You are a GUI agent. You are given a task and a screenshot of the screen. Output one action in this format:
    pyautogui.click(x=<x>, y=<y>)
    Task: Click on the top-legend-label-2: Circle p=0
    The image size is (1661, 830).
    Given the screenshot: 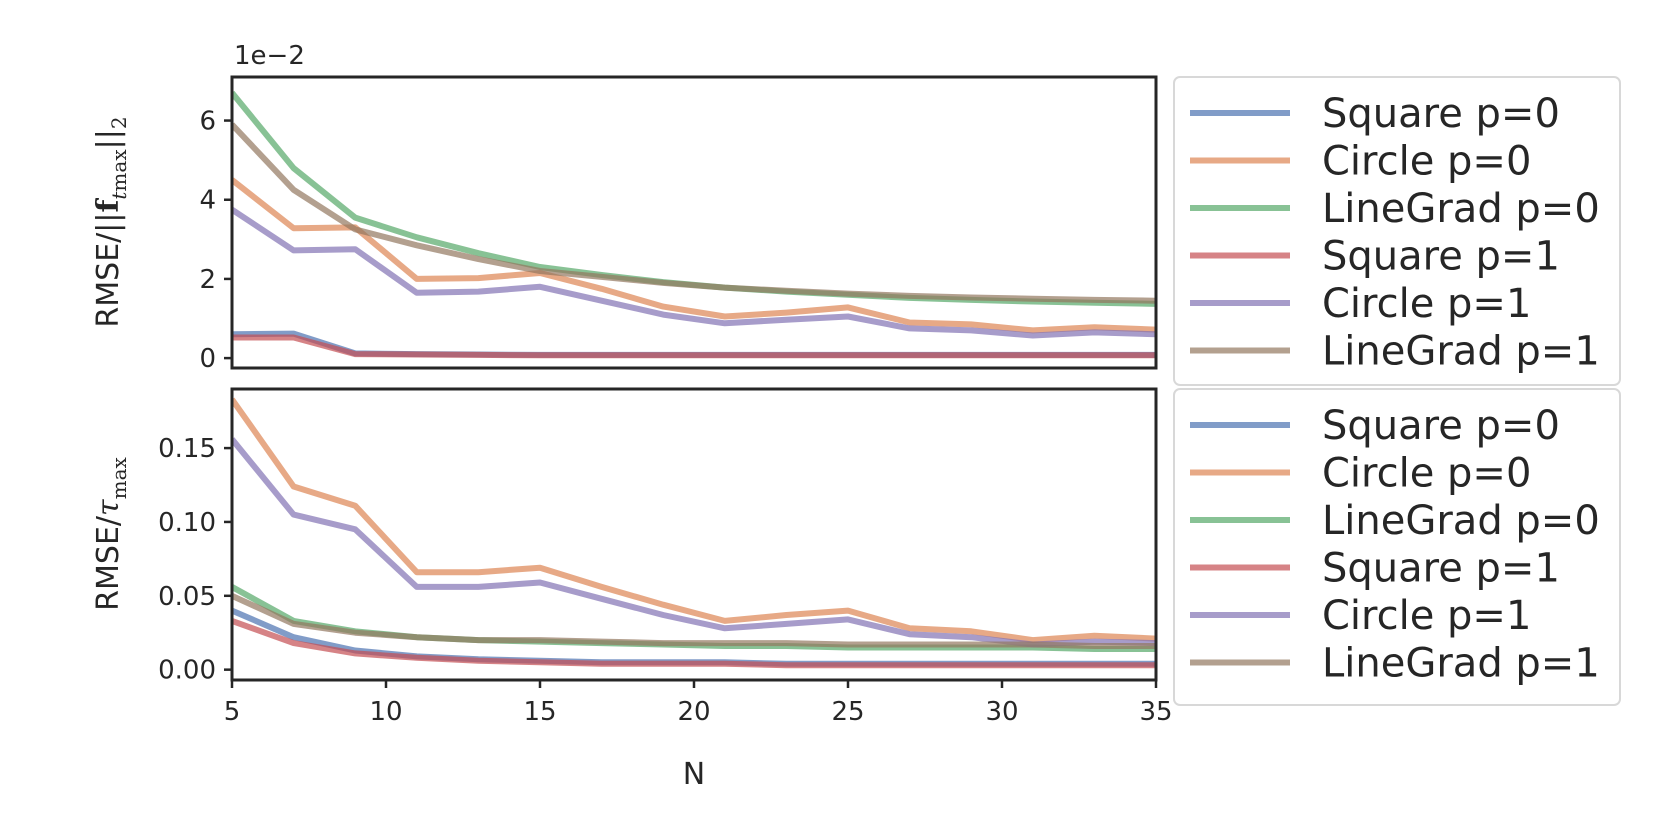 What is the action you would take?
    pyautogui.click(x=1426, y=162)
    